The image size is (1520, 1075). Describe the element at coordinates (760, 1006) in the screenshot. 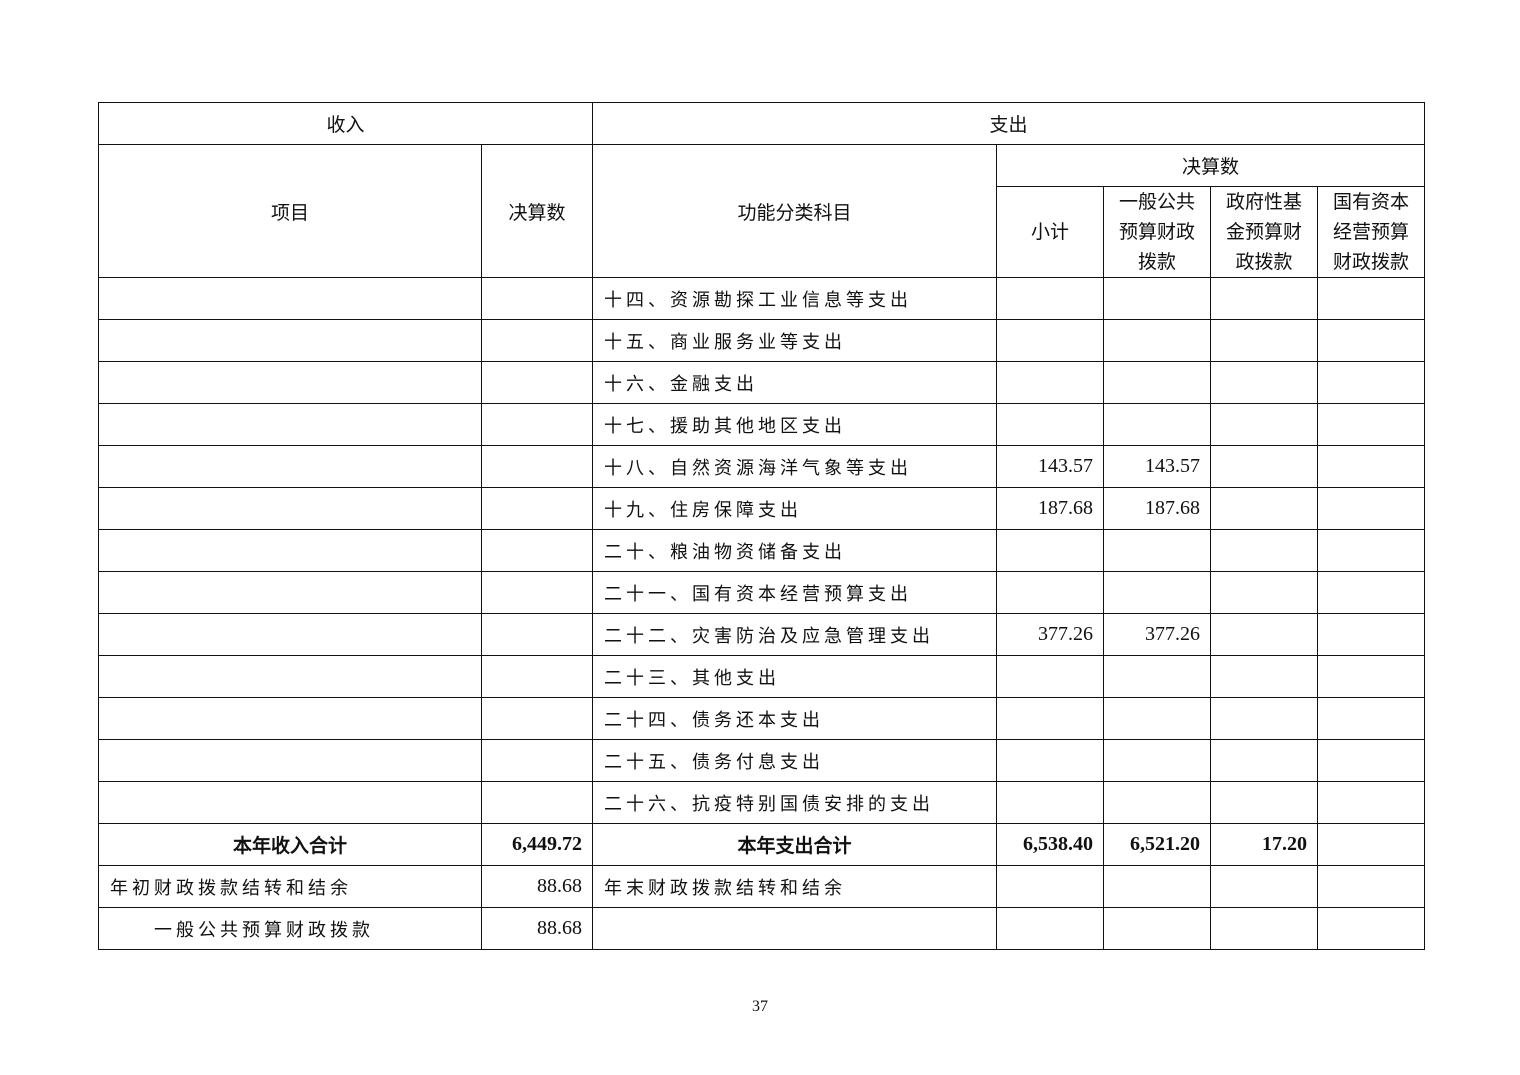

I see `page-number: 37` at that location.